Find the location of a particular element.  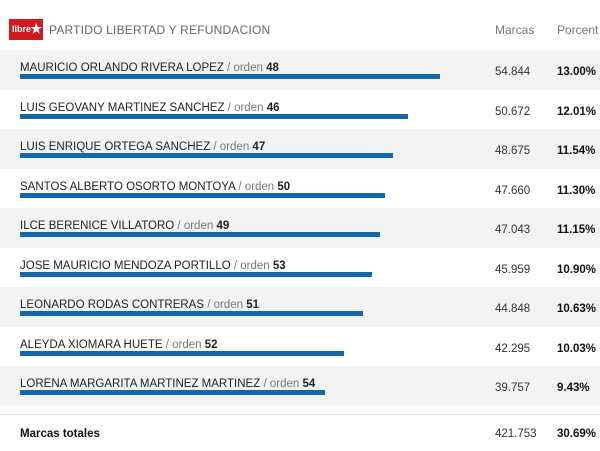

candidate-order: 48 is located at coordinates (272, 68).